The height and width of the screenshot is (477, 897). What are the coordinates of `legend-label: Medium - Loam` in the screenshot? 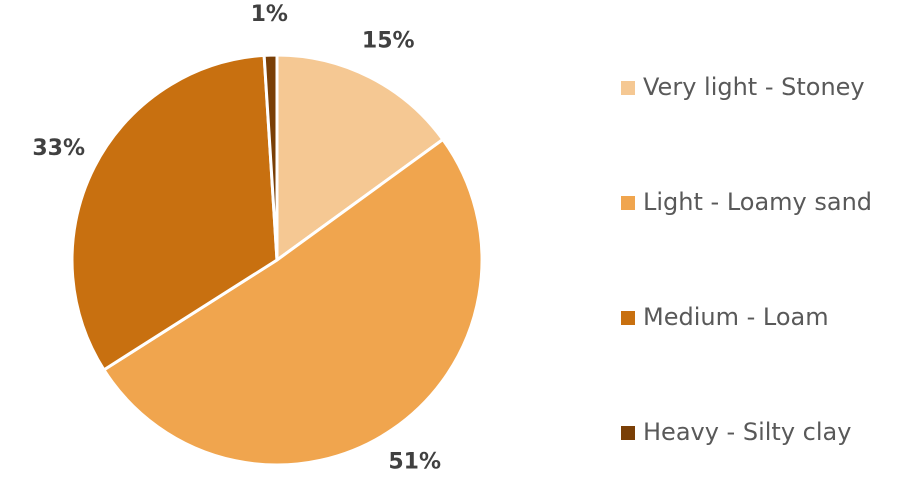 It's located at (736, 317).